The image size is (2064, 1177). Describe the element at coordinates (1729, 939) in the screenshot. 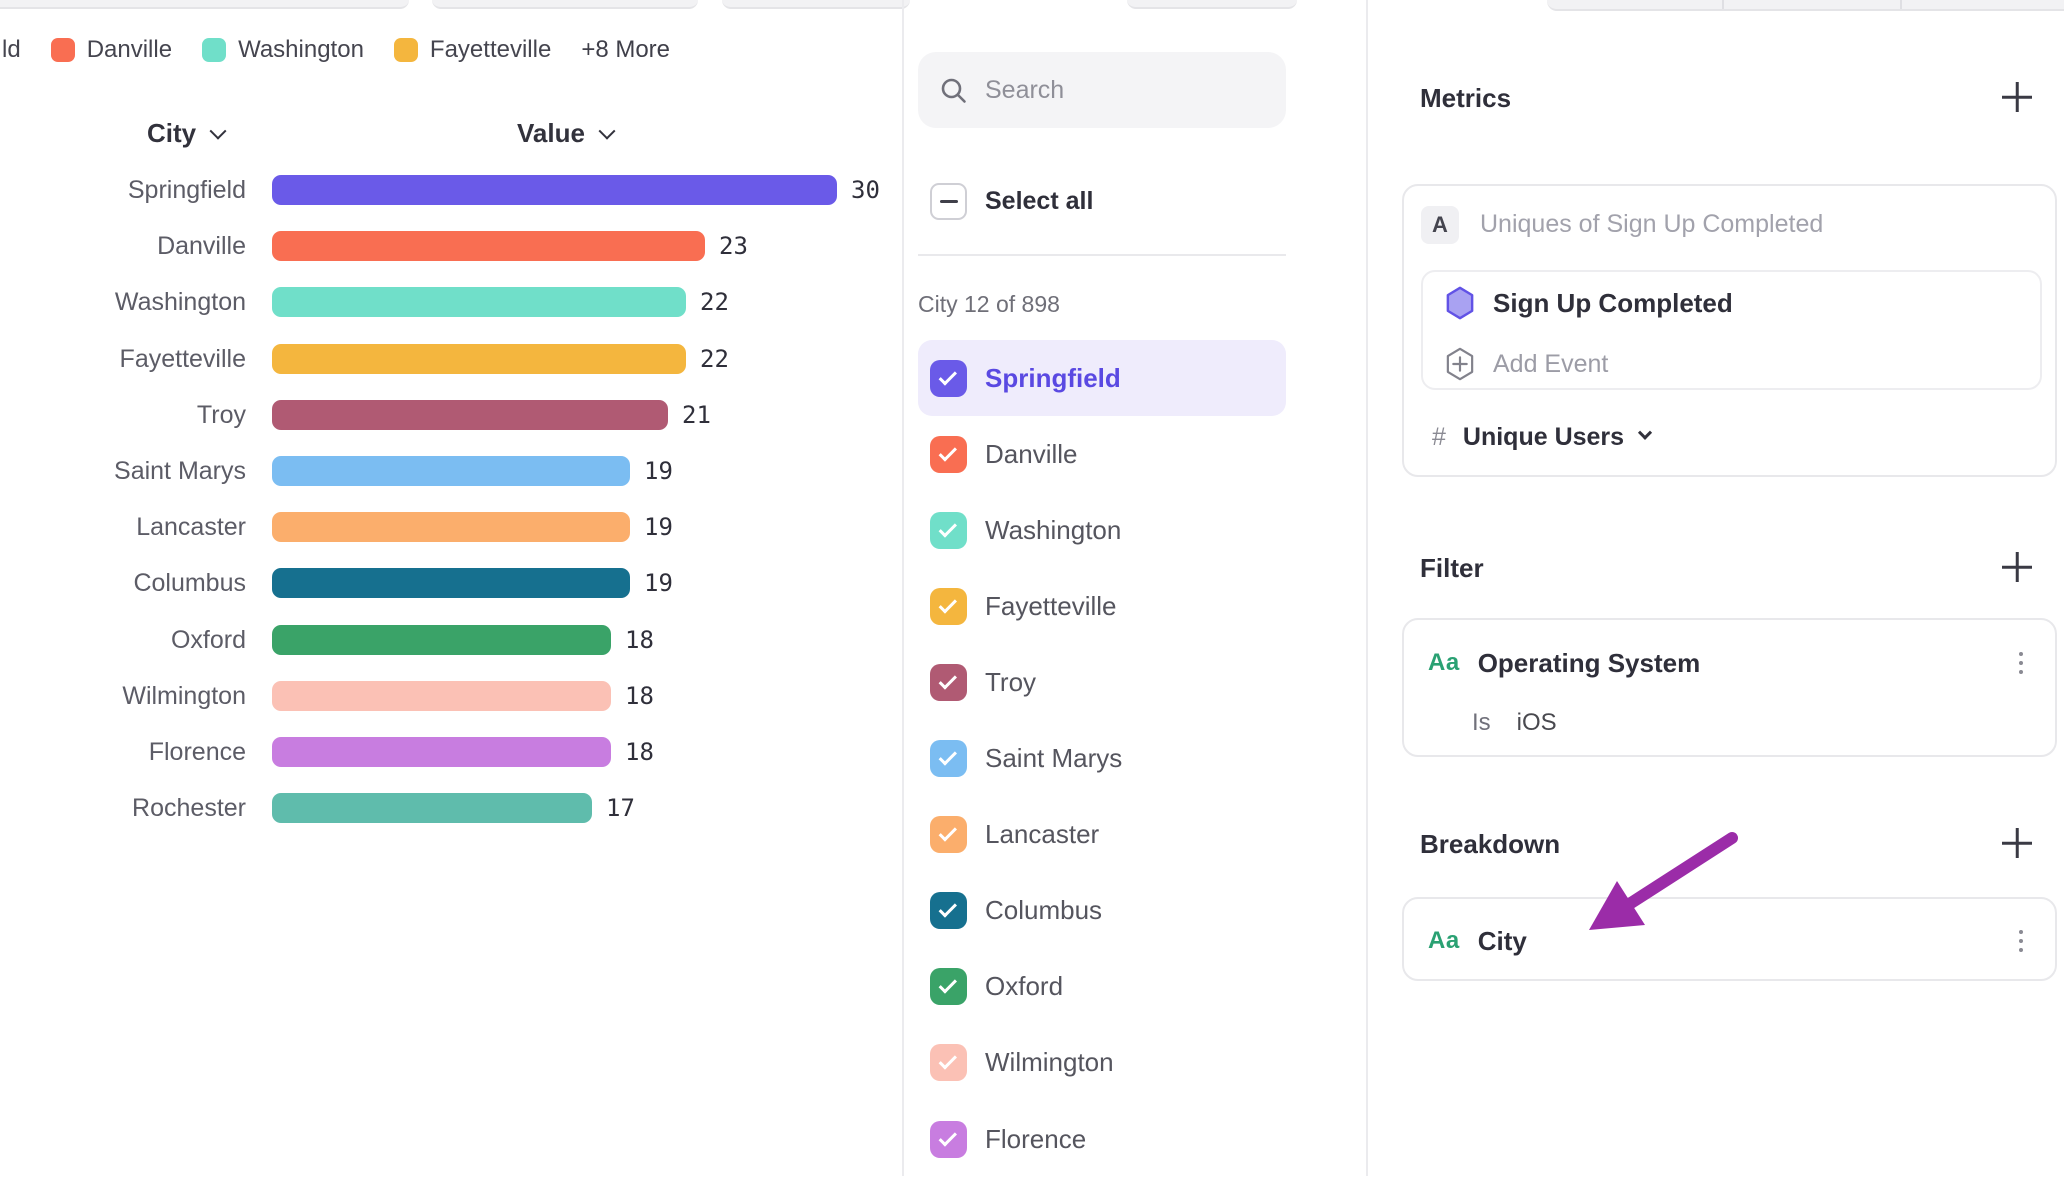

I see `breakdown-card: Aa City` at that location.